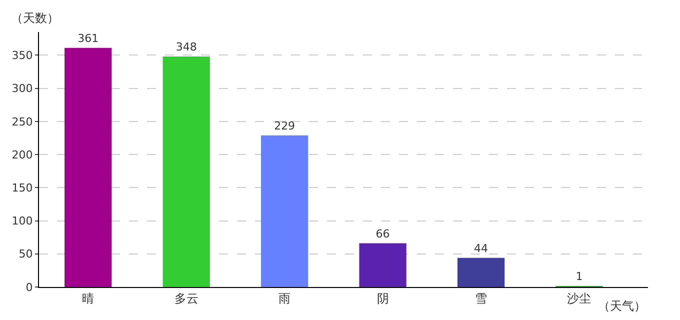 This screenshot has height=320, width=680. What do you see at coordinates (22, 121) in the screenshot?
I see `y-tick-label: 250` at bounding box center [22, 121].